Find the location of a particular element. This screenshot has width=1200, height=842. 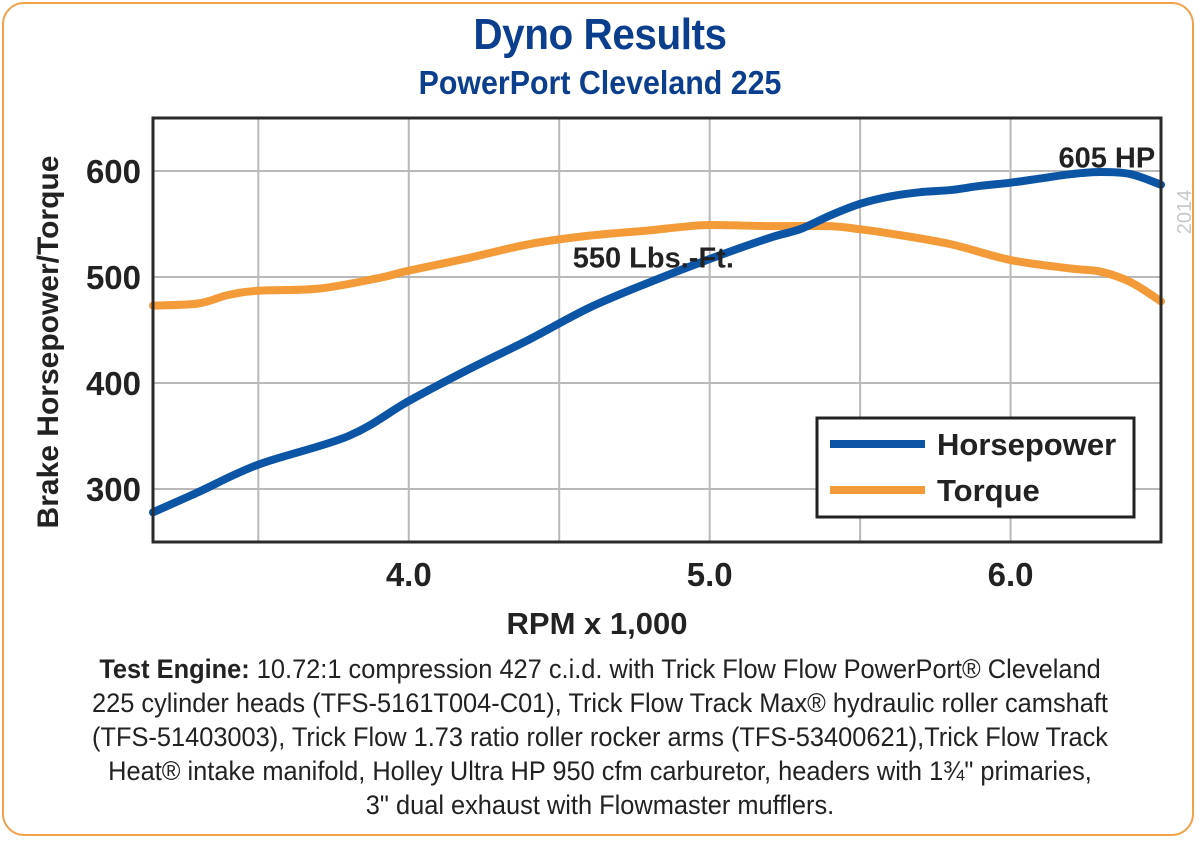

footer-lead: Test Engine: is located at coordinates (174, 669).